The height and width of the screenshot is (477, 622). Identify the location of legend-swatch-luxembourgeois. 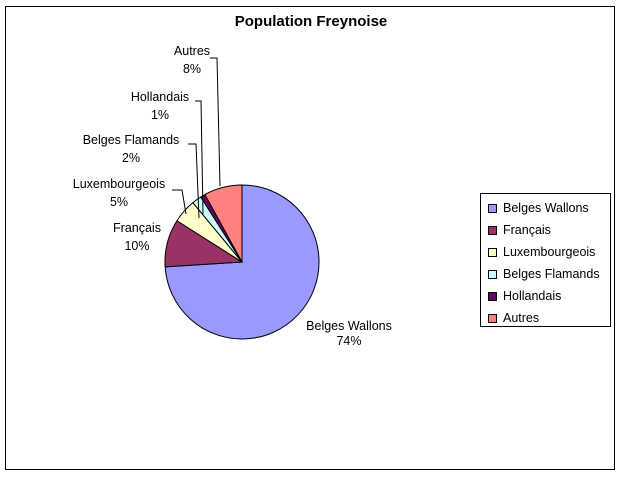
(492, 252).